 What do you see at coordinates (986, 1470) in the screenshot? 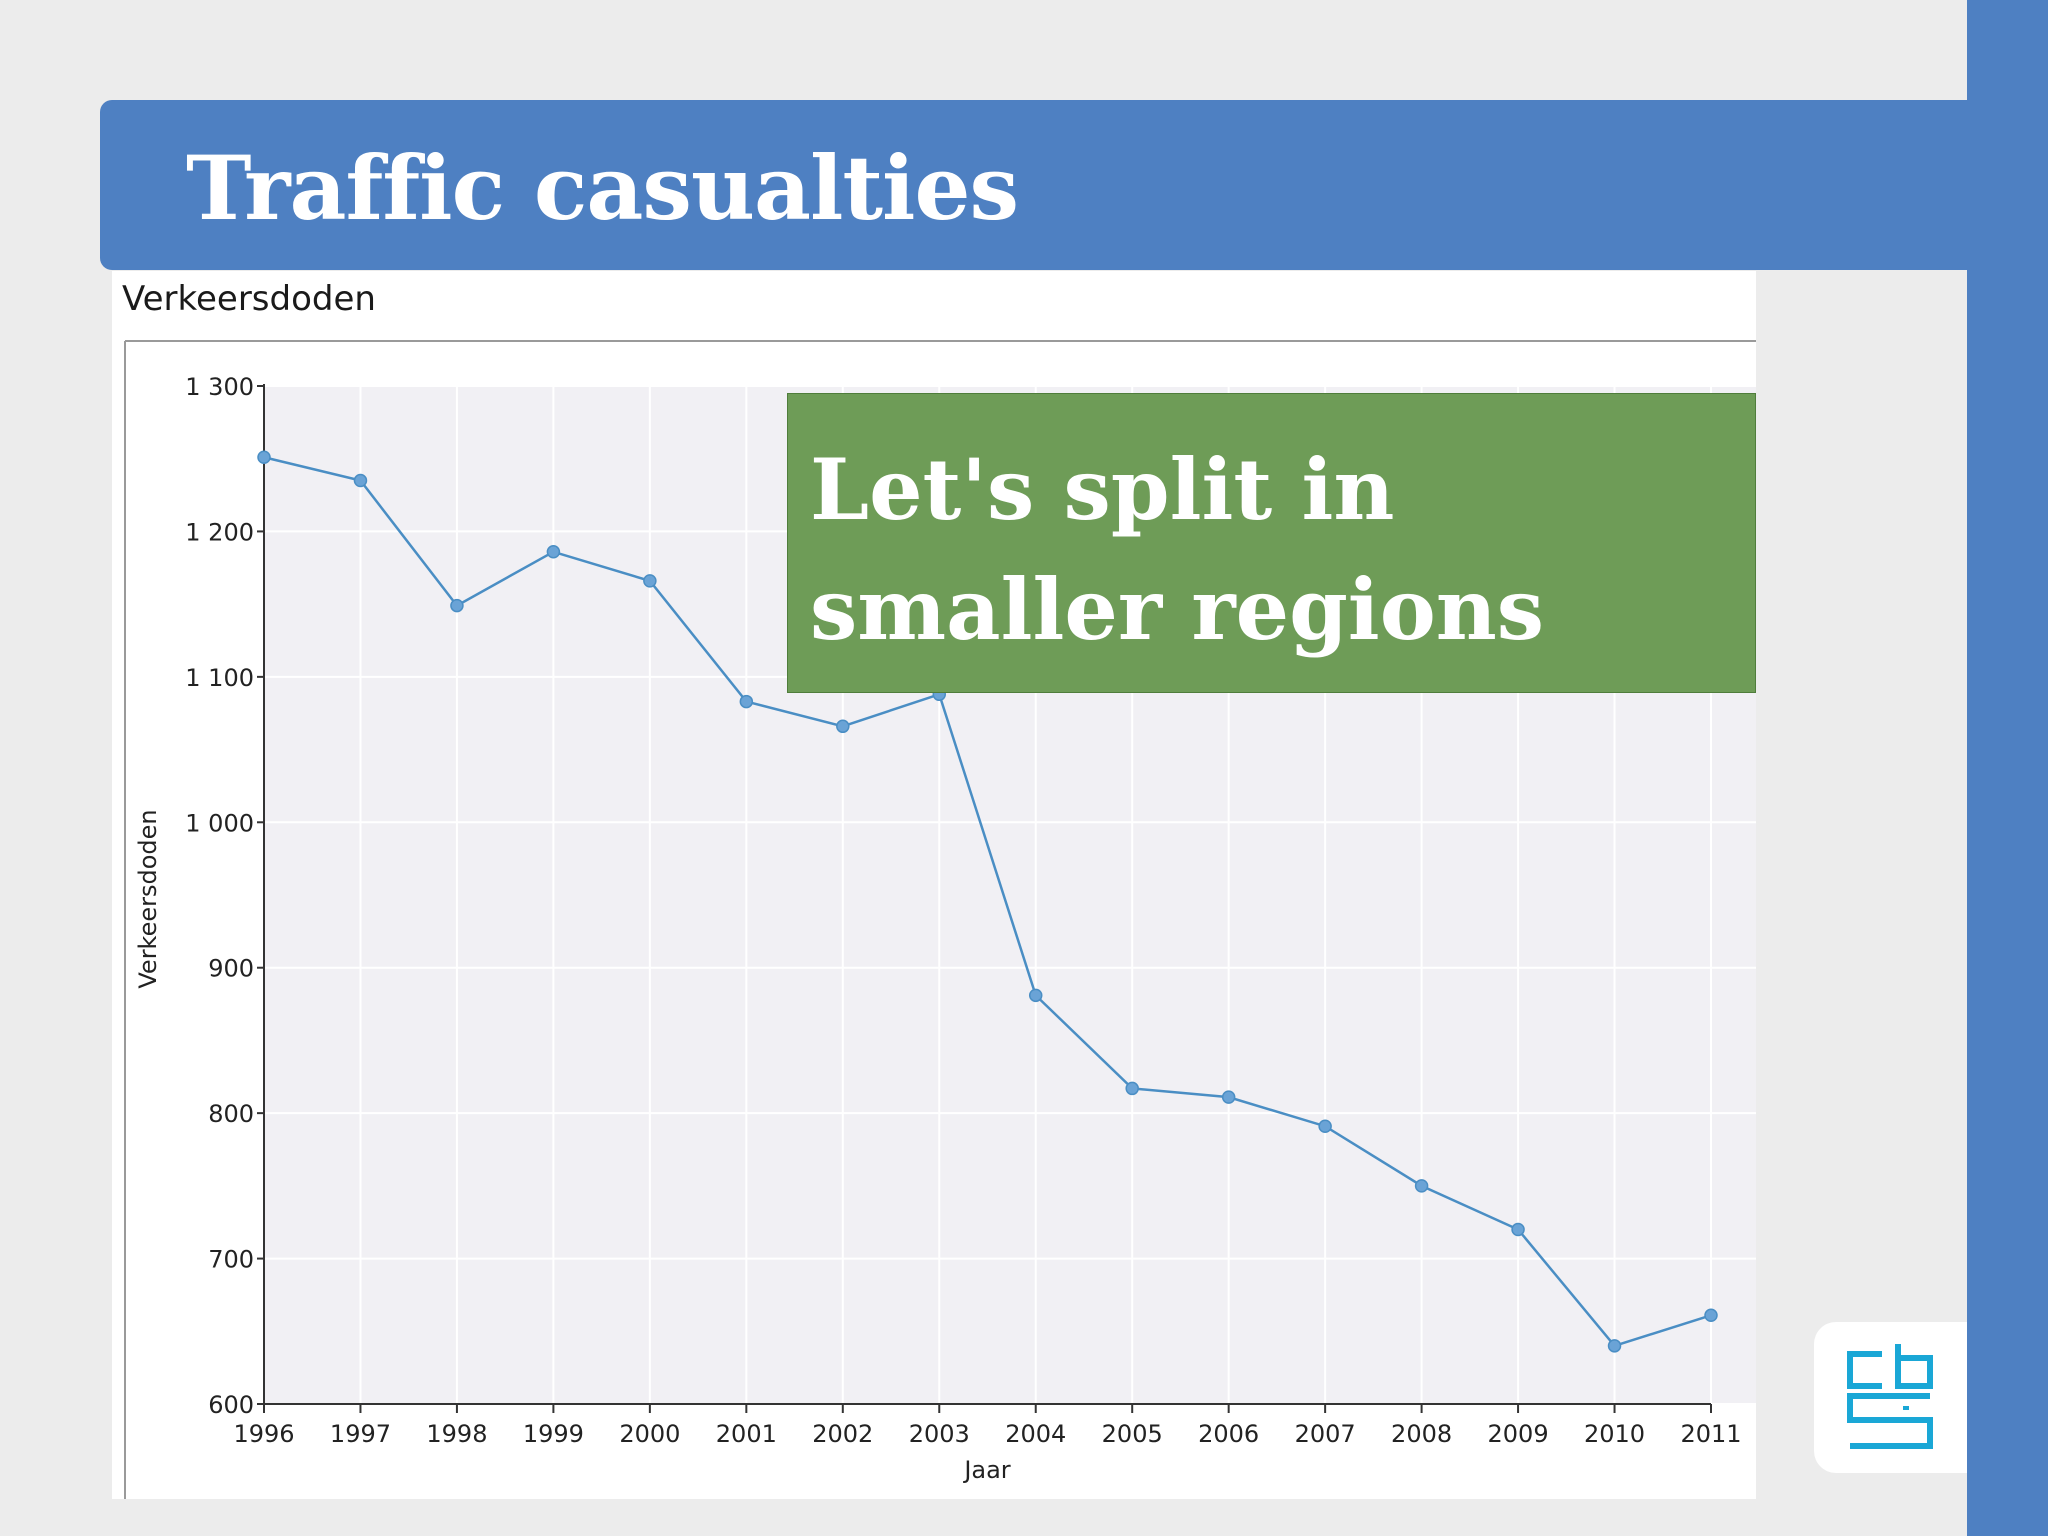
I see `x-axis-title: Jaar` at bounding box center [986, 1470].